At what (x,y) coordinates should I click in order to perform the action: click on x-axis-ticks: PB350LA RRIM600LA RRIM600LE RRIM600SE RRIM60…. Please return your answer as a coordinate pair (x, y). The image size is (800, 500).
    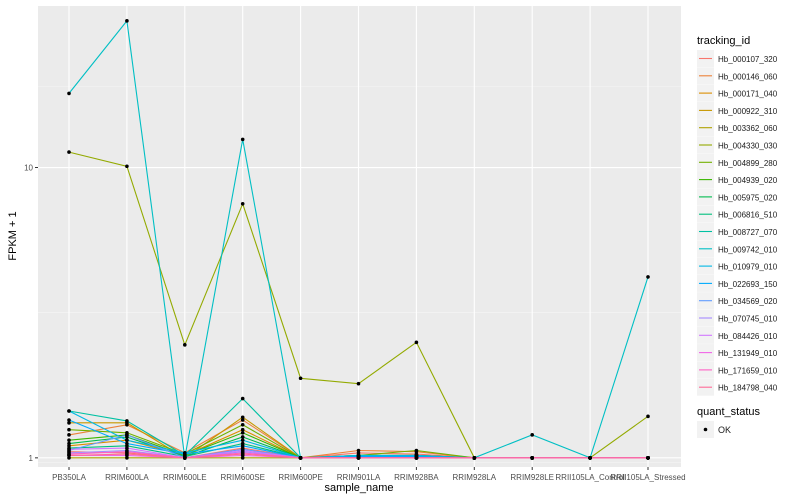
    Looking at the image, I should click on (369, 474).